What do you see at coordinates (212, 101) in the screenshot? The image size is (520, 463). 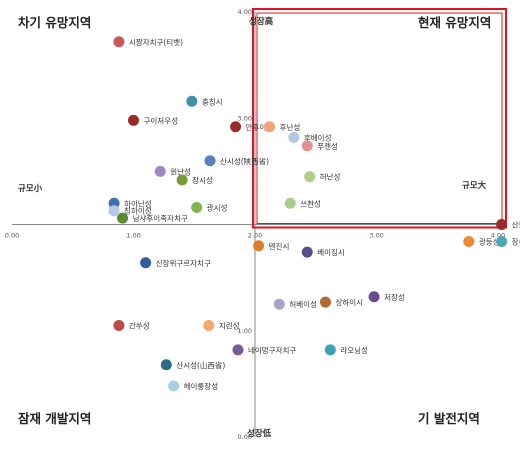 I see `data-point-label: 충칭시` at bounding box center [212, 101].